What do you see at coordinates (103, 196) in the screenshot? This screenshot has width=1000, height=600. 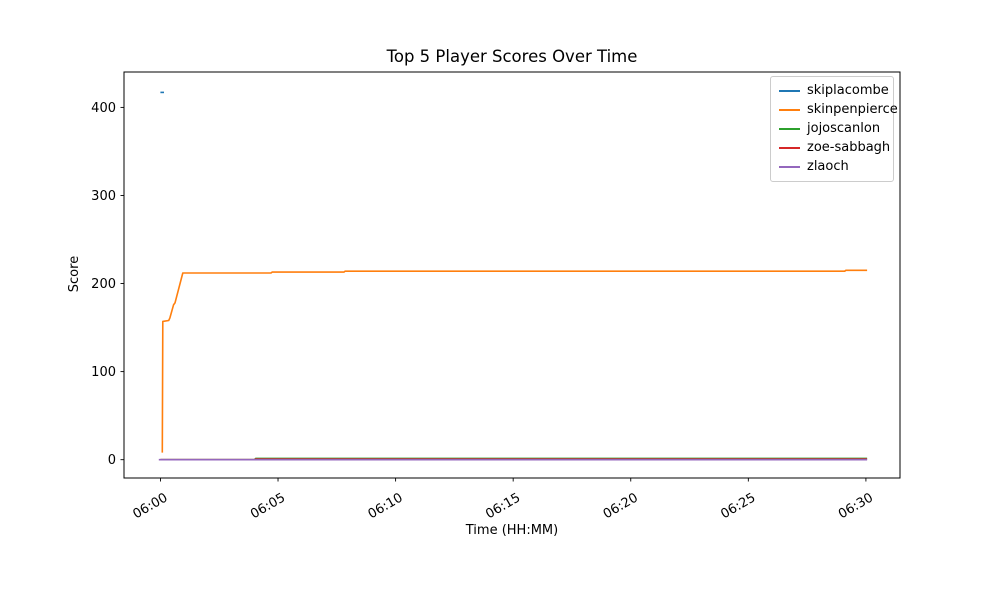 I see `y-tick-label: 300` at bounding box center [103, 196].